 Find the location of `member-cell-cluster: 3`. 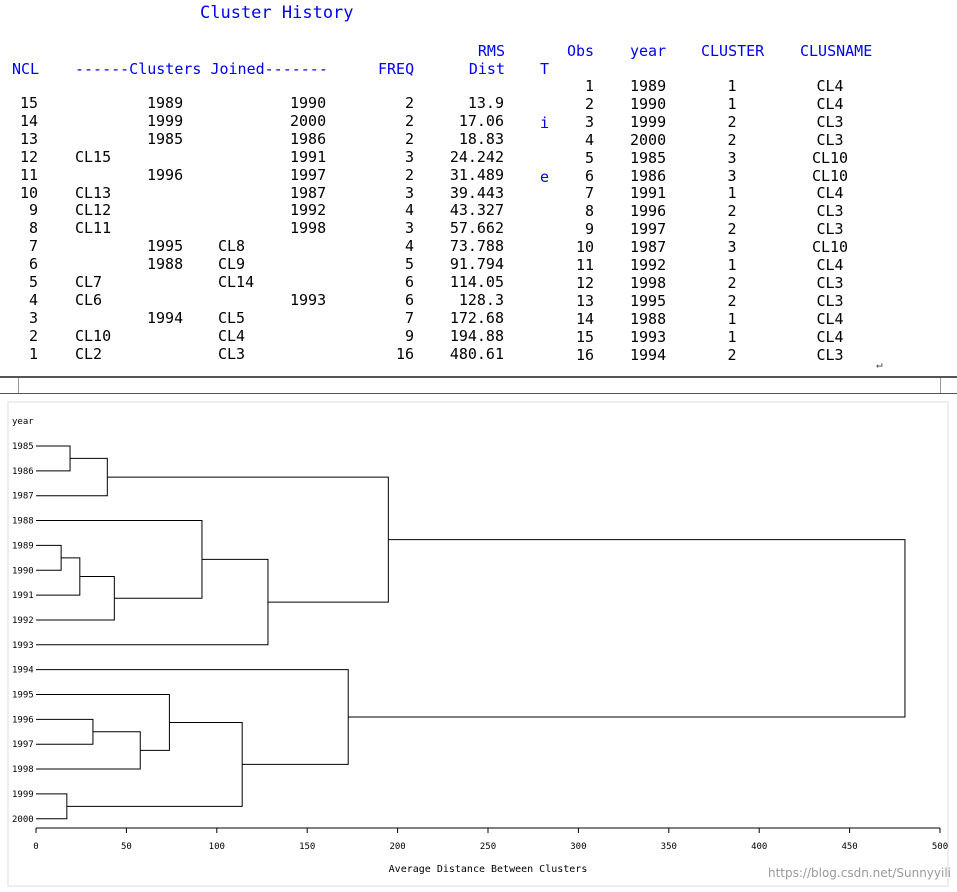

member-cell-cluster: 3 is located at coordinates (732, 175).